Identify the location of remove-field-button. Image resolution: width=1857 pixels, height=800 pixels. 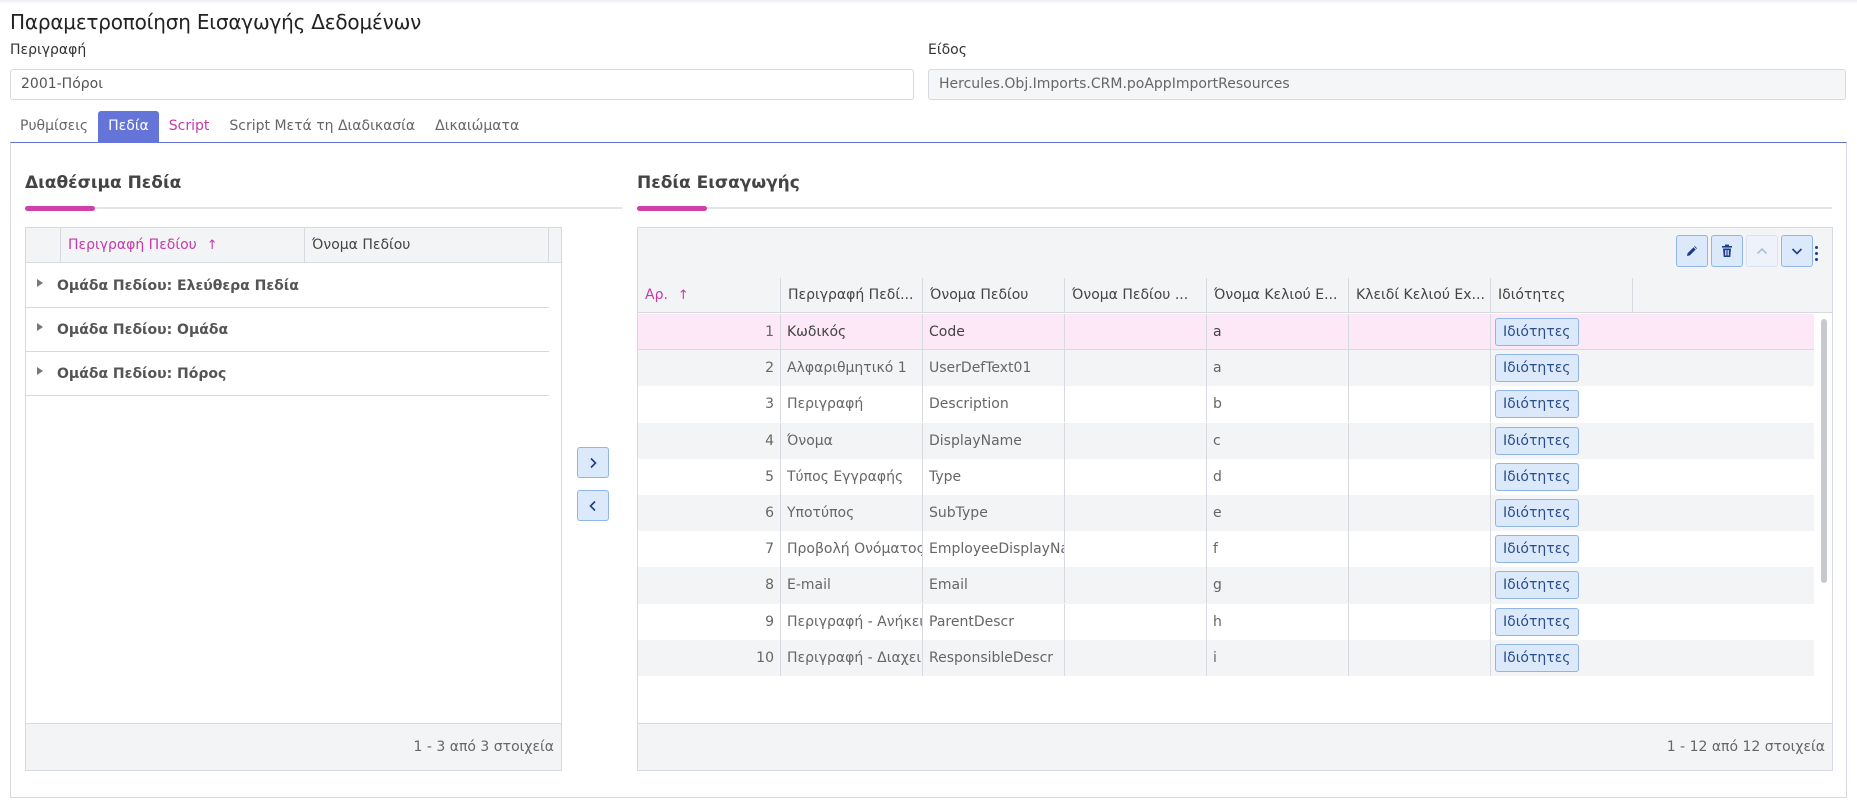
(593, 505).